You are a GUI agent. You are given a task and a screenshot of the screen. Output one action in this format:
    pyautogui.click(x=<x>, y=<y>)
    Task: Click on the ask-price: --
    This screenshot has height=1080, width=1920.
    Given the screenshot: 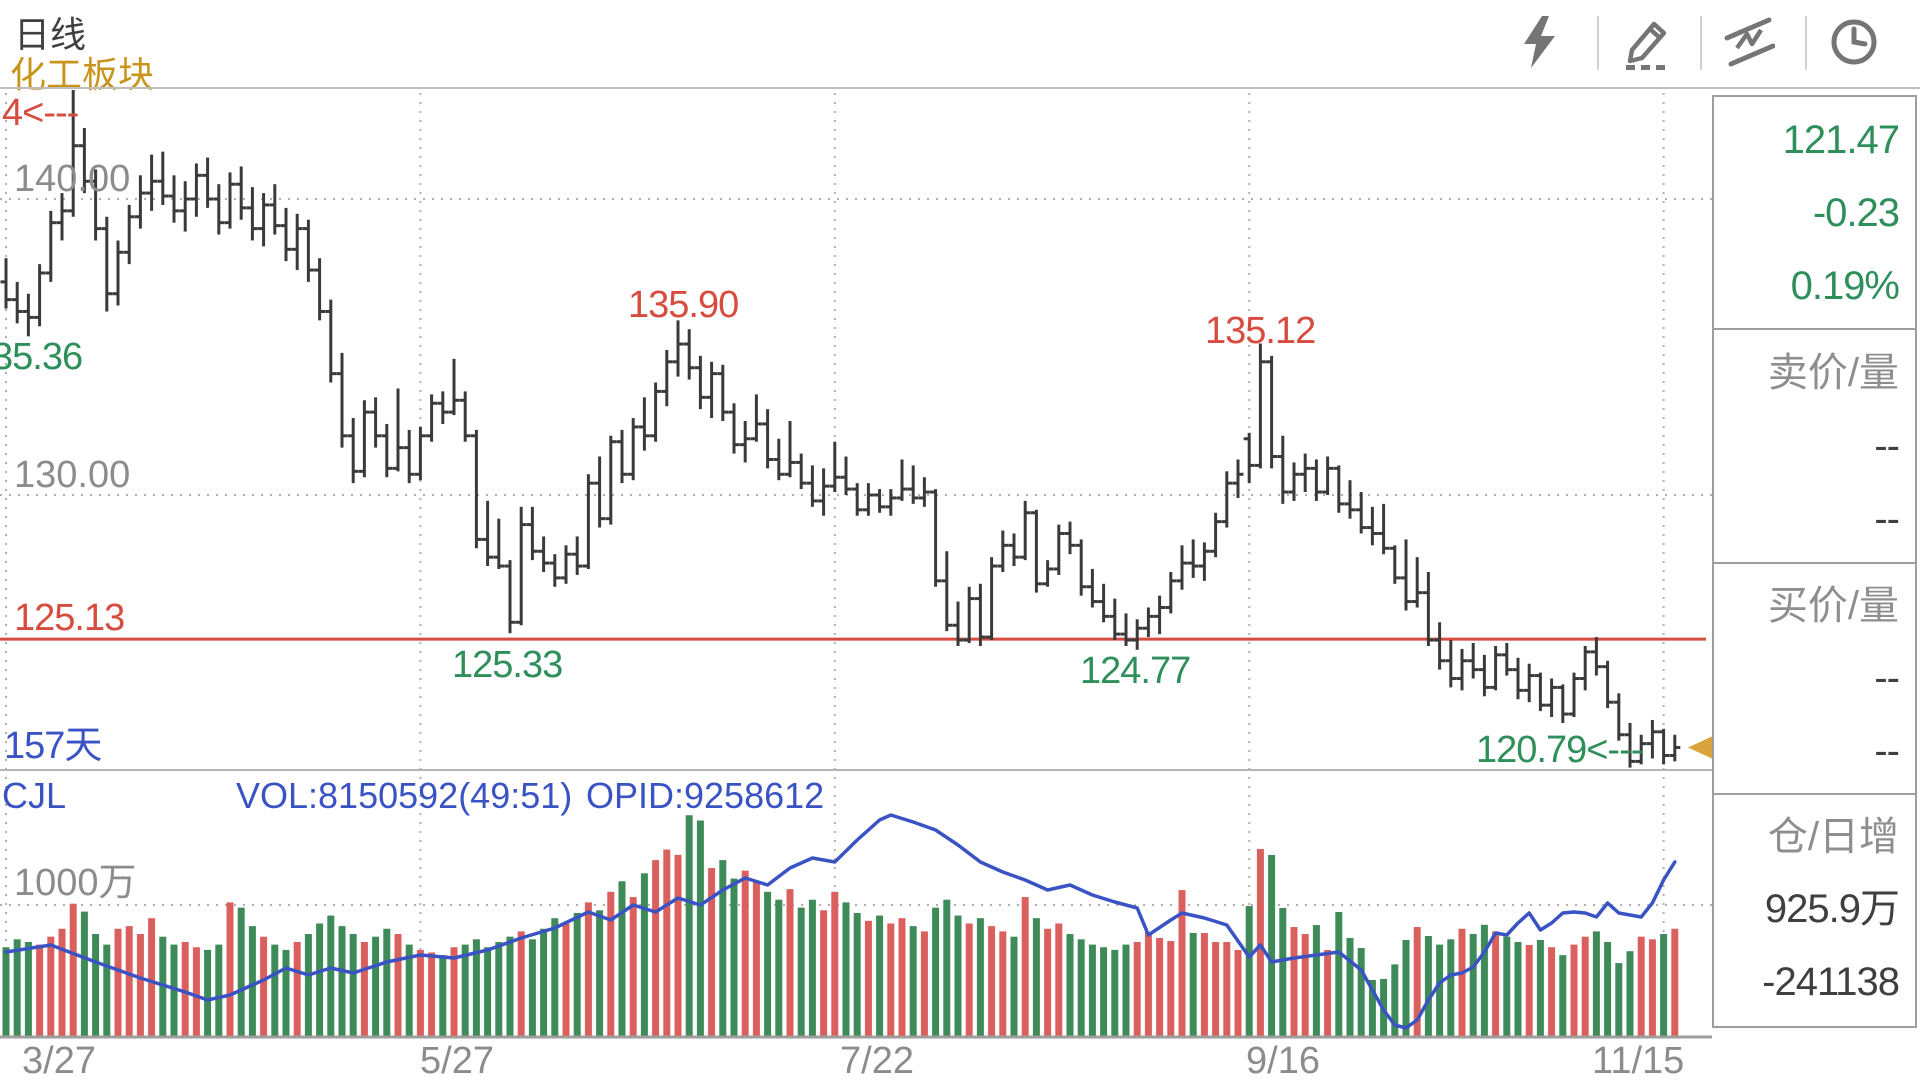 What is the action you would take?
    pyautogui.click(x=1887, y=445)
    